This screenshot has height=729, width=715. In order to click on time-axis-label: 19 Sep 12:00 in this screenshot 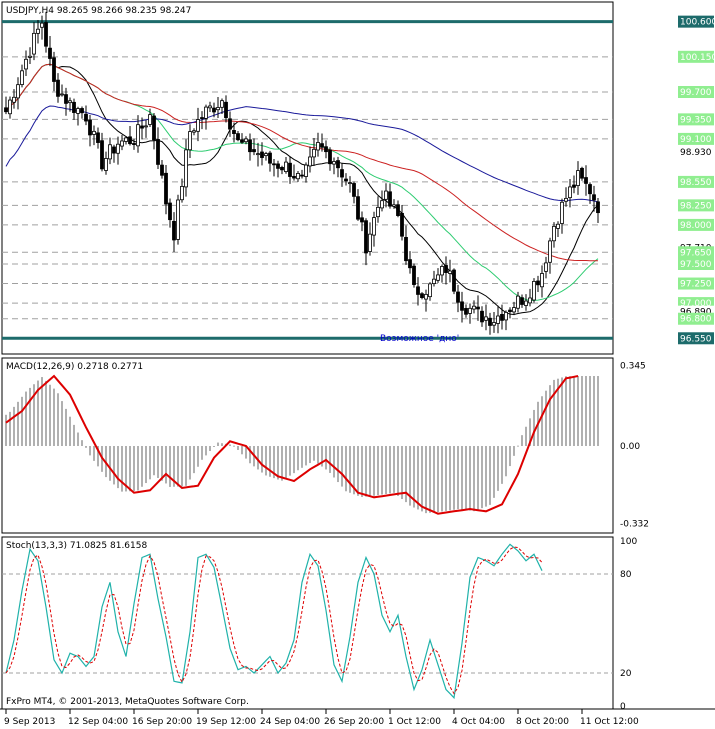, I will do `click(226, 722)`.